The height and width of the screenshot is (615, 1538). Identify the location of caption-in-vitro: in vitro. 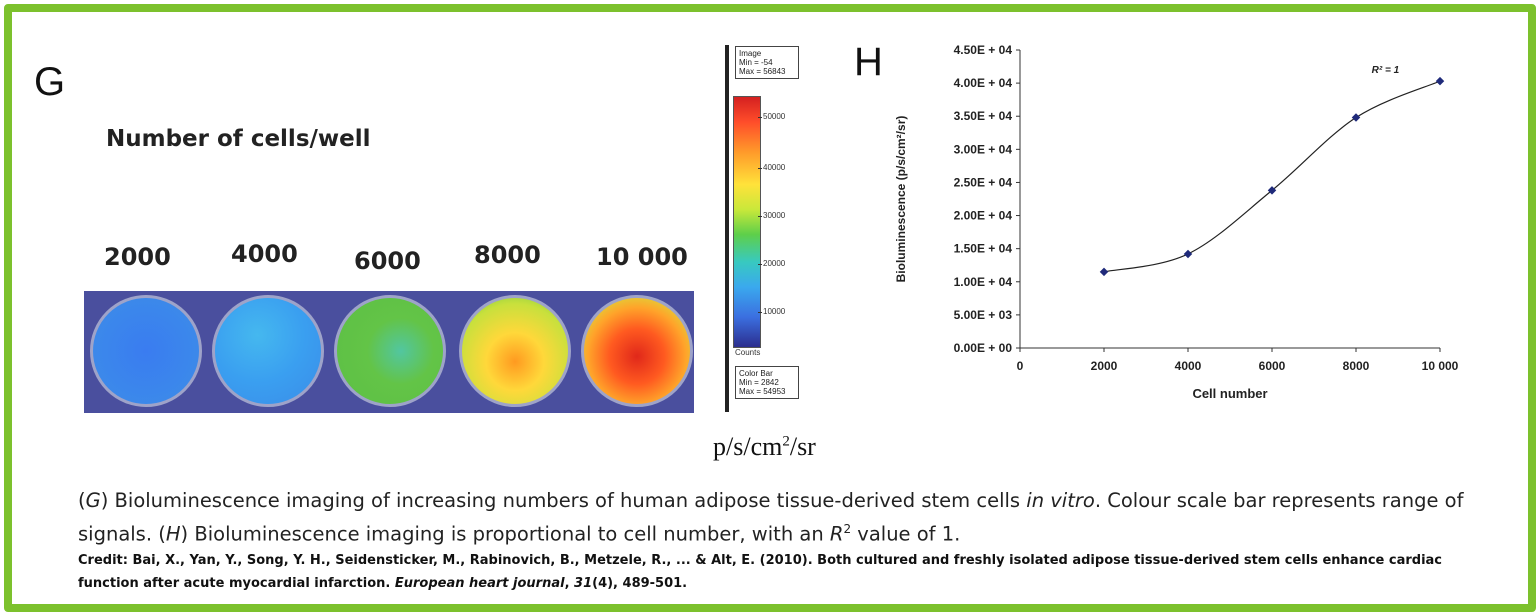
(1060, 500).